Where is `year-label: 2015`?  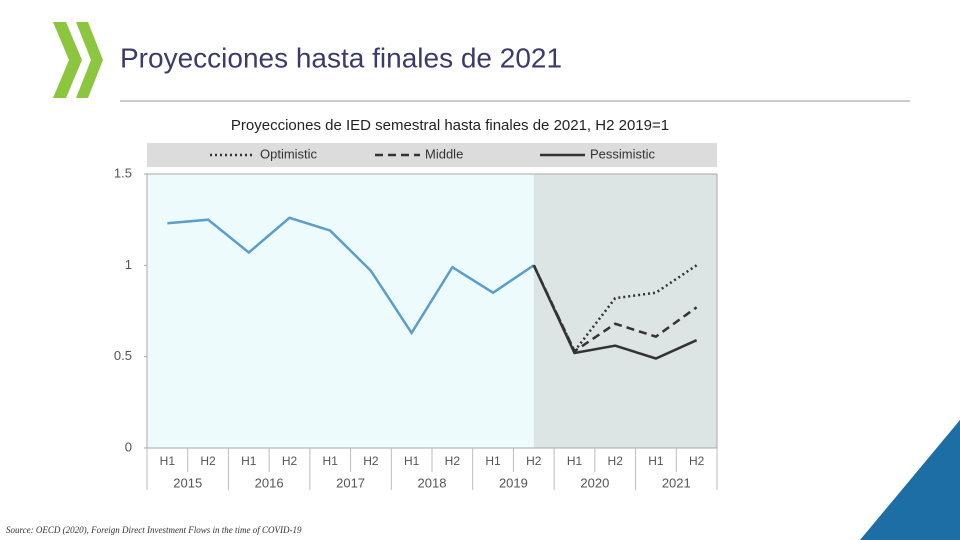
year-label: 2015 is located at coordinates (187, 482).